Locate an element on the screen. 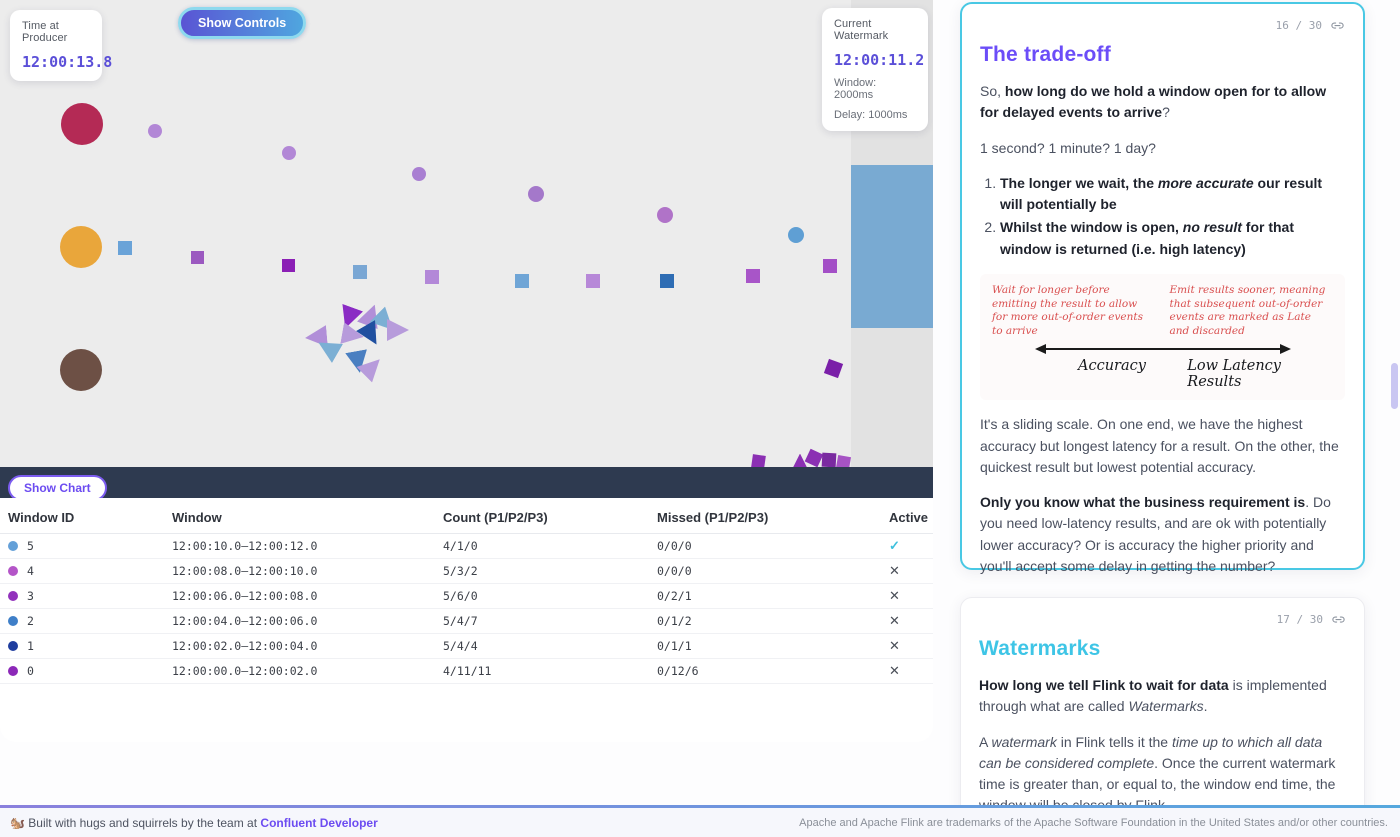 This screenshot has width=1400, height=837. count-cell: 4/11/11 is located at coordinates (467, 671).